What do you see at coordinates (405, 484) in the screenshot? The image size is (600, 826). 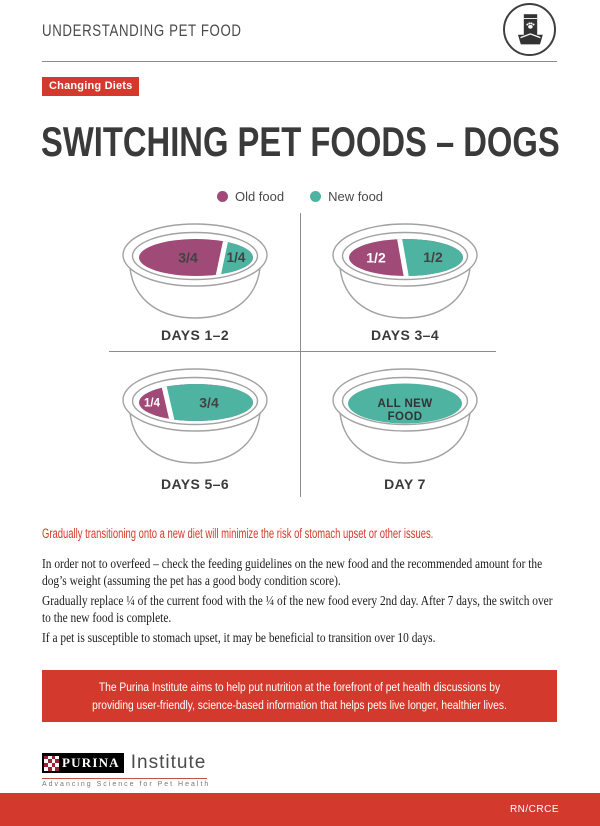 I see `bowl-label-day-7: DAY 7` at bounding box center [405, 484].